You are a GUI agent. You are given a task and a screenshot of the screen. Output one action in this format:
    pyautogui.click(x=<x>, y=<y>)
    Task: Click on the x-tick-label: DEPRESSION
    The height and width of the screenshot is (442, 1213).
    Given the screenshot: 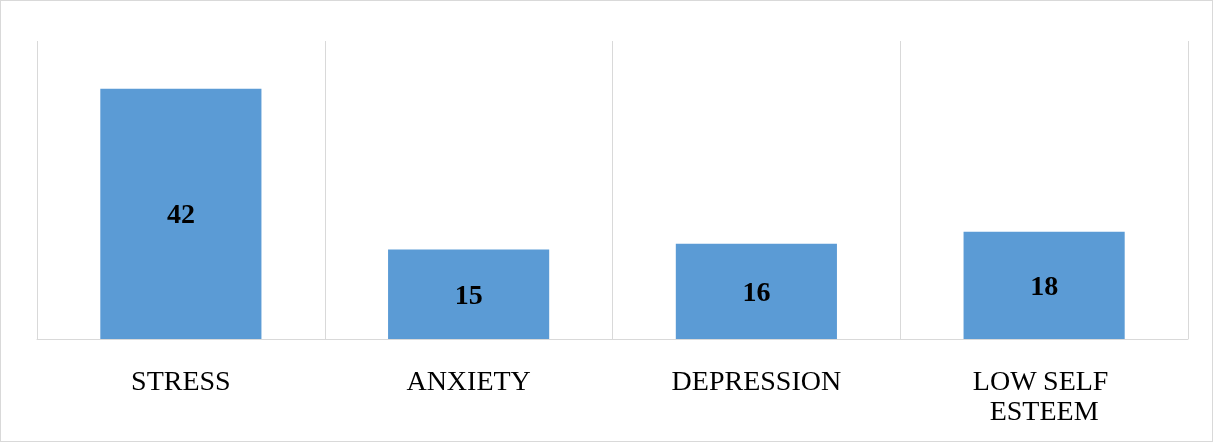 What is the action you would take?
    pyautogui.click(x=756, y=380)
    